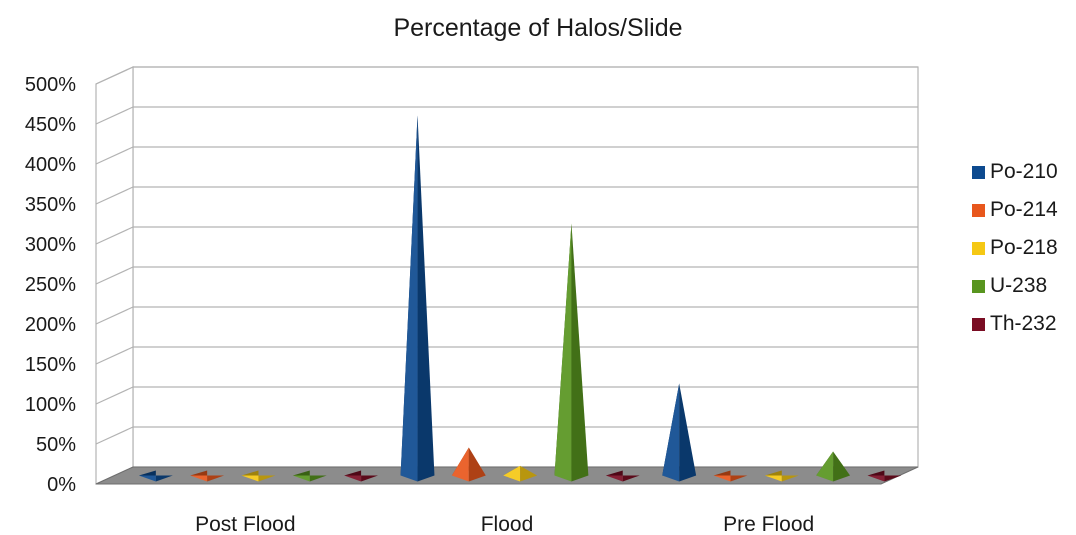 The width and height of the screenshot is (1076, 535). What do you see at coordinates (538, 28) in the screenshot?
I see `chart-title: Percentage of Halos/Slide` at bounding box center [538, 28].